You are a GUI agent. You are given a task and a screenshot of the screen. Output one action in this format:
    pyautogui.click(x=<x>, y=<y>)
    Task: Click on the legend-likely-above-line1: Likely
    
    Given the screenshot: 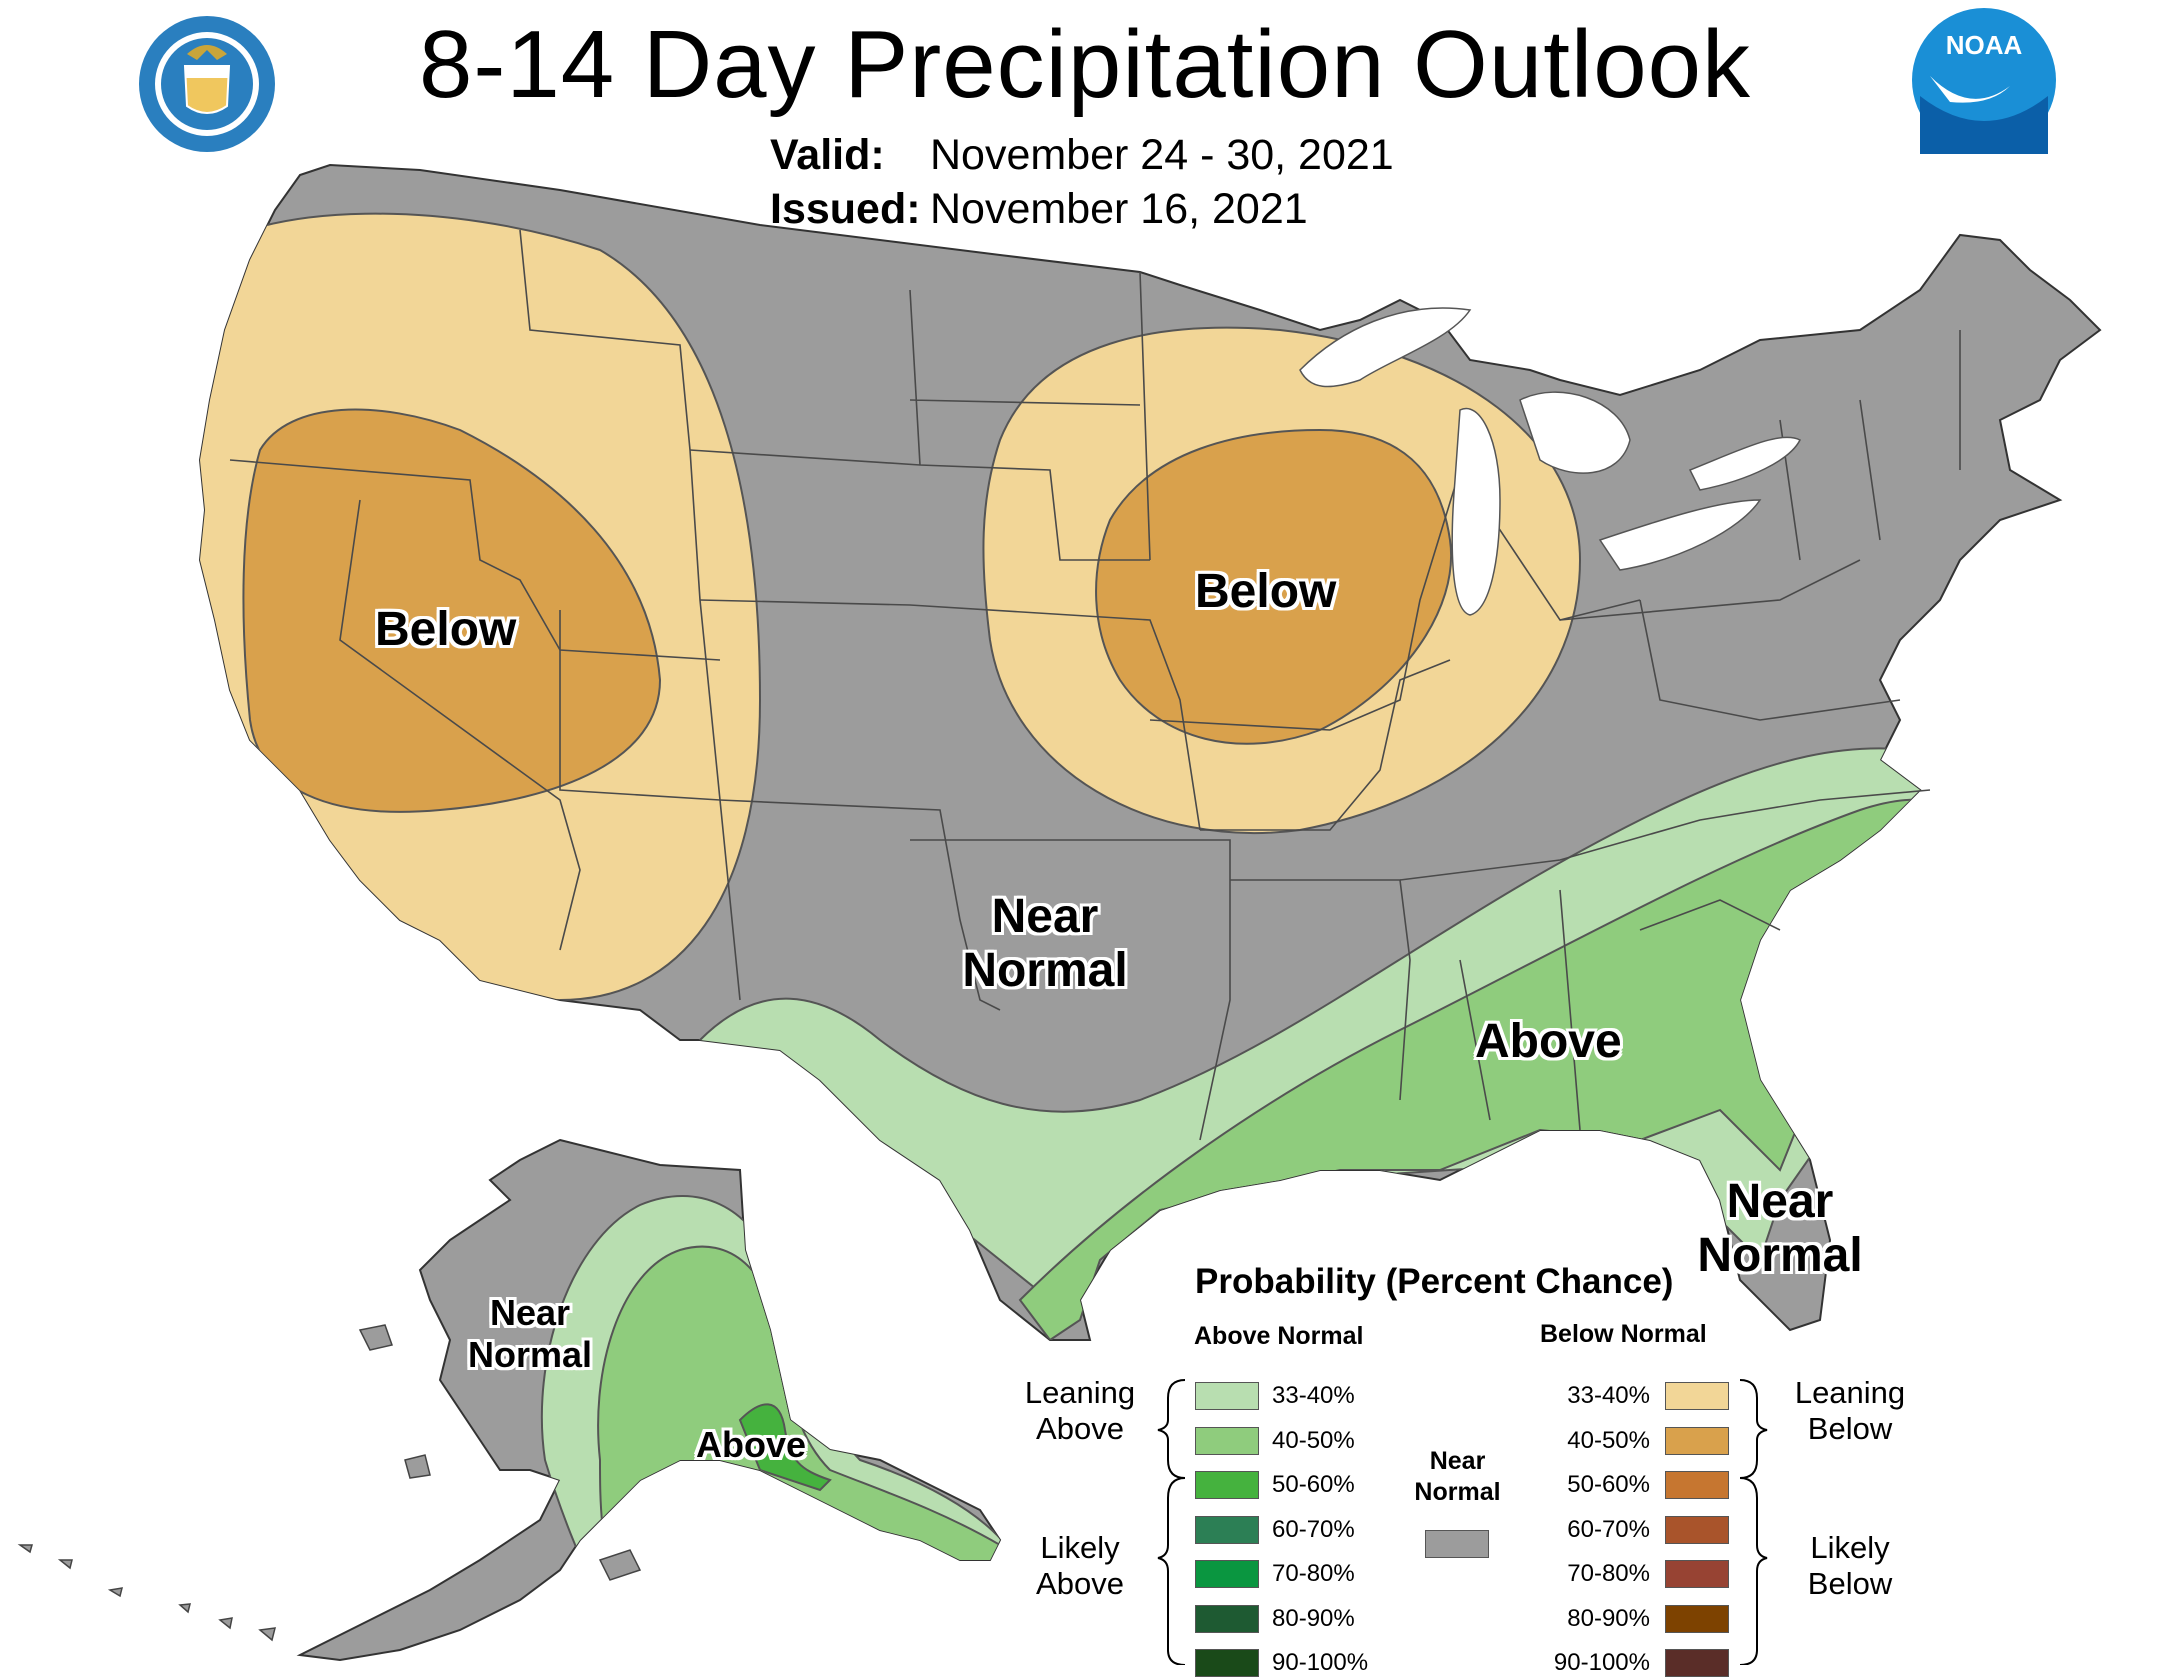 What is the action you would take?
    pyautogui.click(x=1080, y=1547)
    